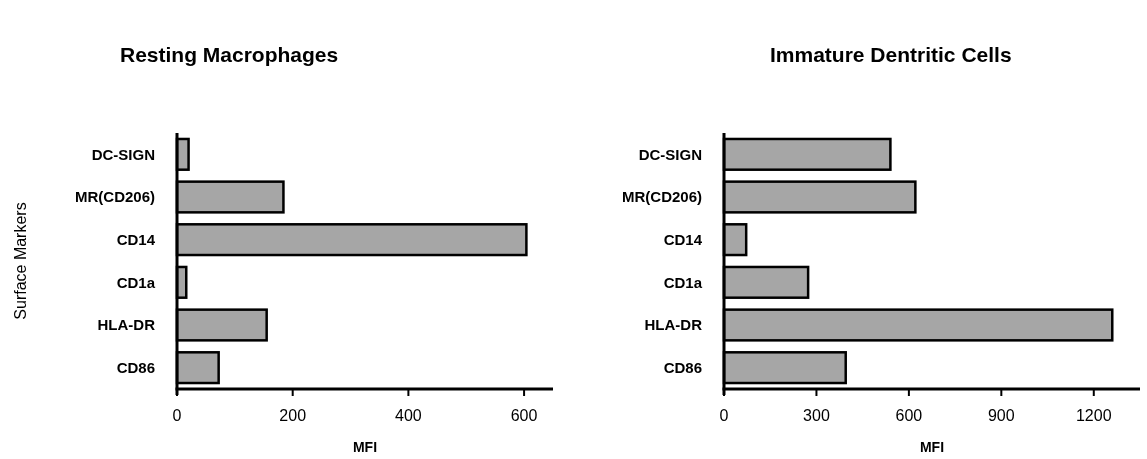 The height and width of the screenshot is (459, 1147). Describe the element at coordinates (816, 415) in the screenshot. I see `x-tick-label: 300` at that location.